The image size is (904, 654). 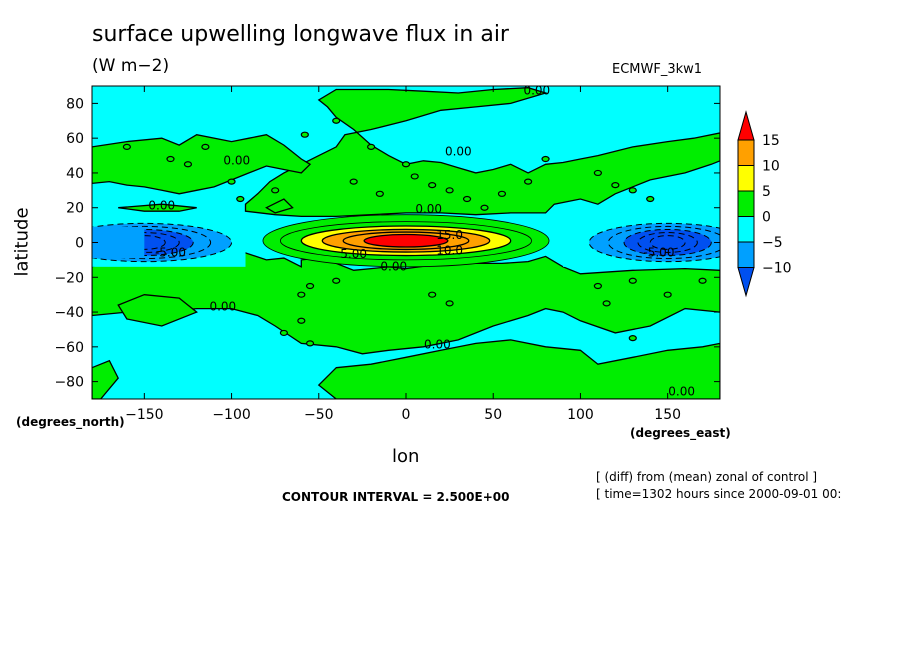 What do you see at coordinates (236, 160) in the screenshot?
I see `contour-label-2: 0.00` at bounding box center [236, 160].